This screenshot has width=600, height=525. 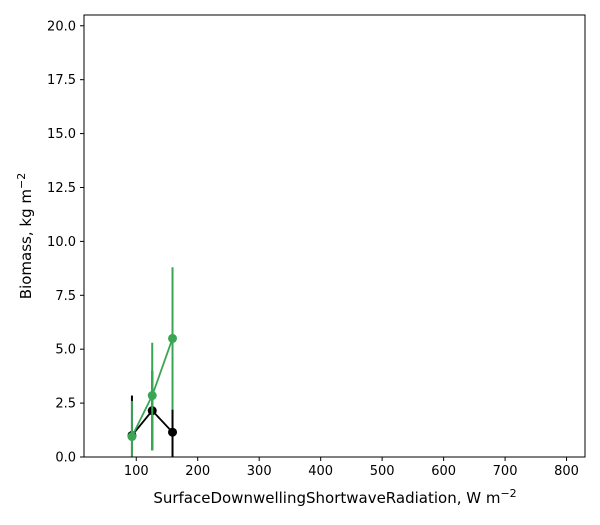 What do you see at coordinates (65, 350) in the screenshot?
I see `y-tick-label: 5.0` at bounding box center [65, 350].